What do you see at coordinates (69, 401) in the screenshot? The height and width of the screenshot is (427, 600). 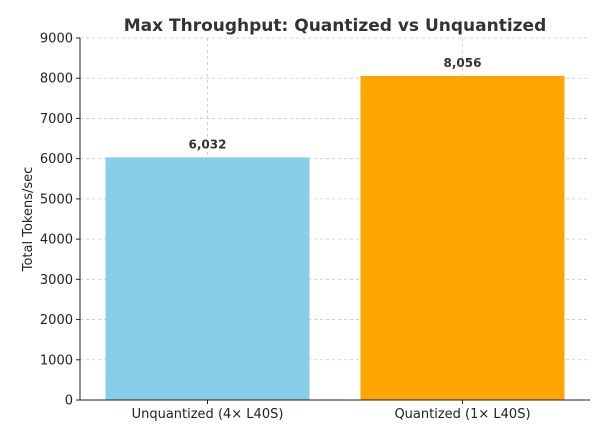 I see `y-tick-label: 0` at bounding box center [69, 401].